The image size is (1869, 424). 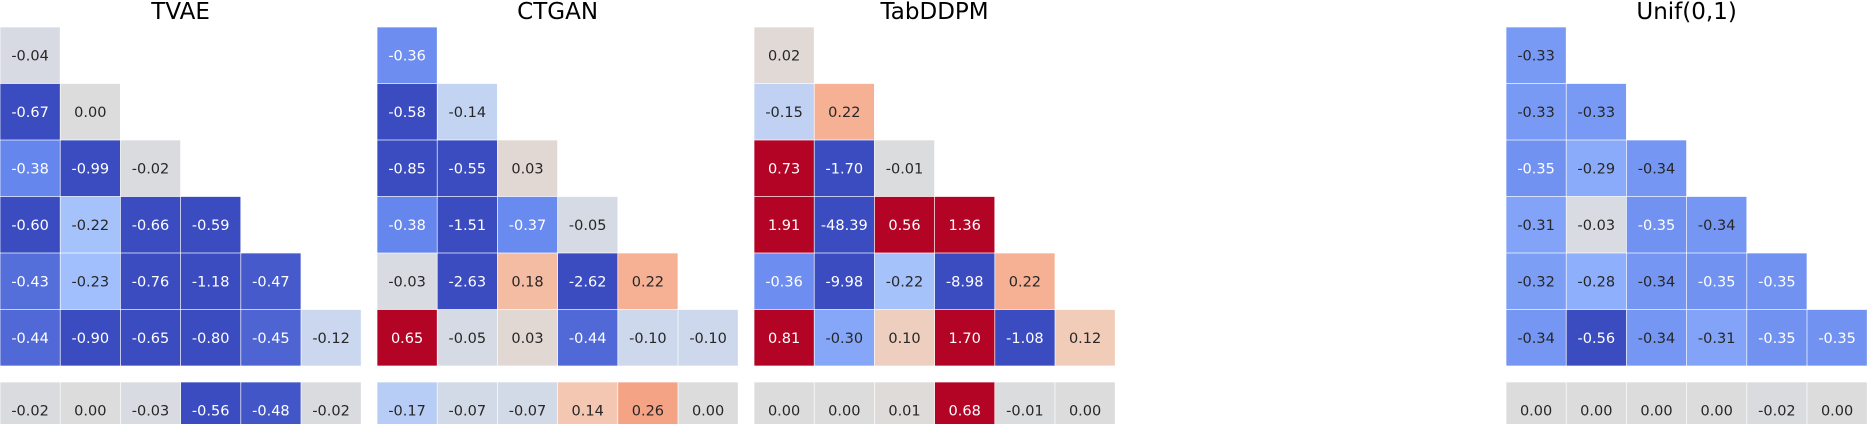 What do you see at coordinates (588, 339) in the screenshot?
I see `cell-label: -0.44` at bounding box center [588, 339].